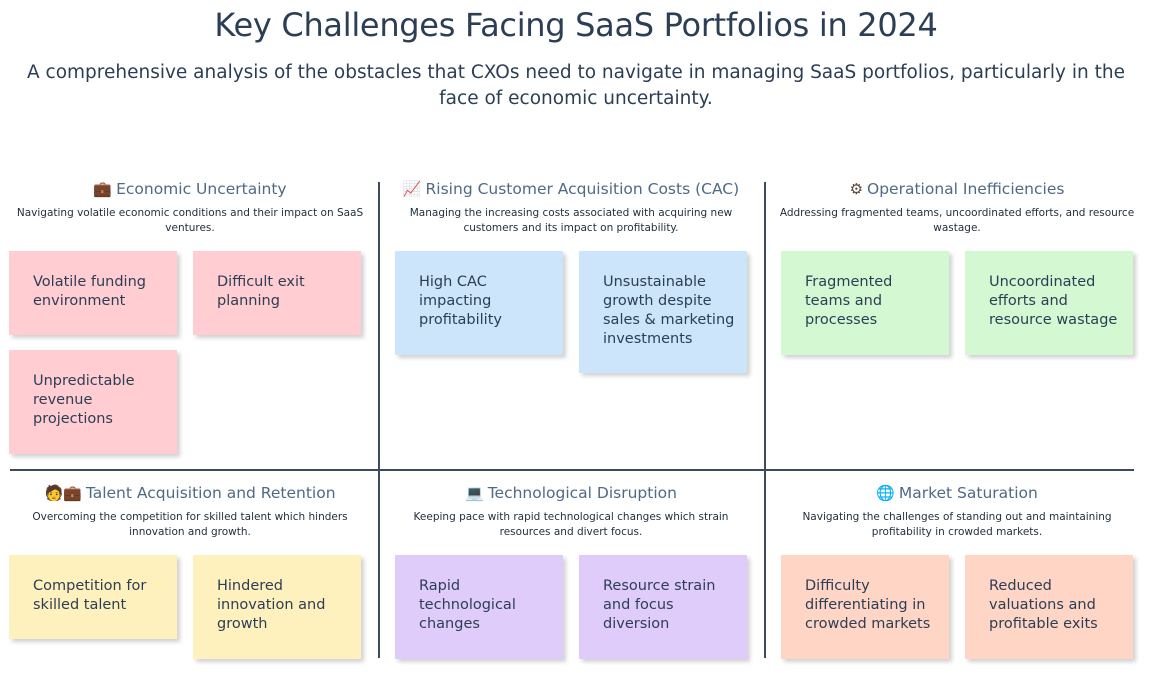 The width and height of the screenshot is (1152, 681). Describe the element at coordinates (93, 293) in the screenshot. I see `sticky-note: Volatile funding environment` at that location.